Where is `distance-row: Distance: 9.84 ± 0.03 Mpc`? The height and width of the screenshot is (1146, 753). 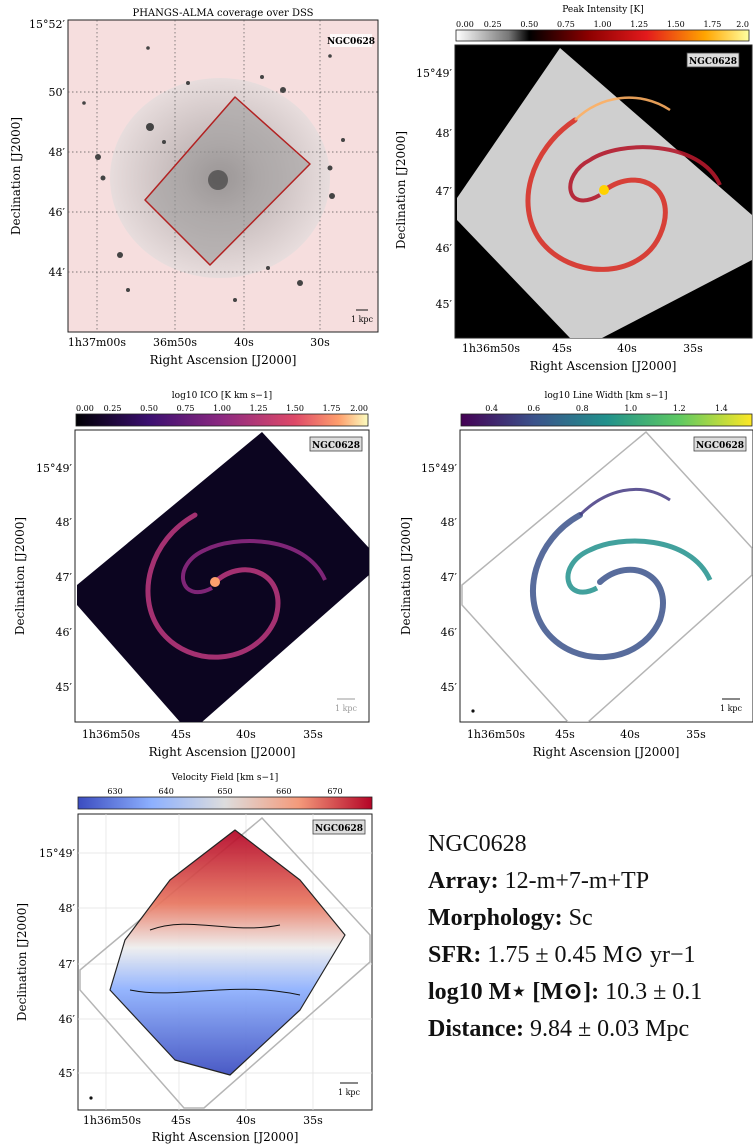 distance-row: Distance: 9.84 ± 0.03 Mpc is located at coordinates (588, 1029).